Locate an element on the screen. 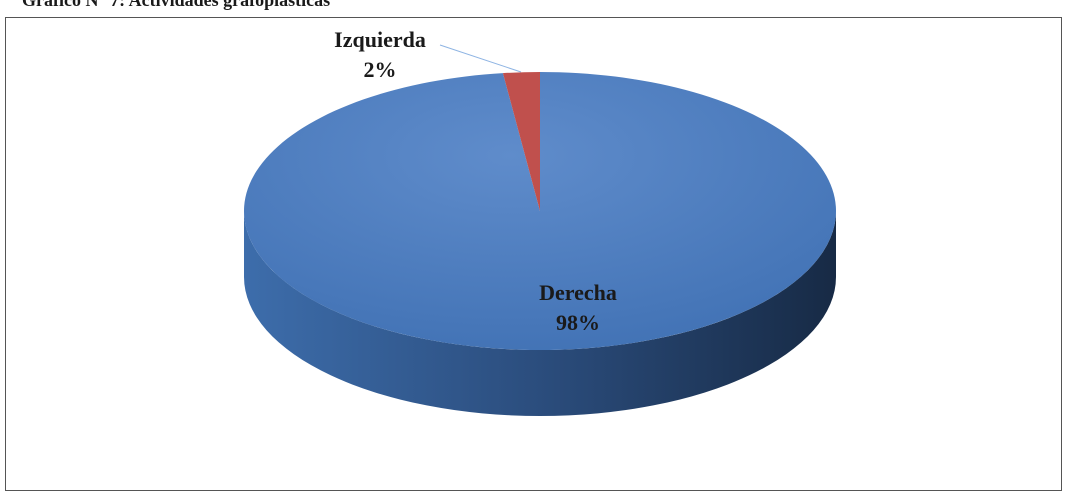 The width and height of the screenshot is (1068, 491). leader-line is located at coordinates (480, 58).